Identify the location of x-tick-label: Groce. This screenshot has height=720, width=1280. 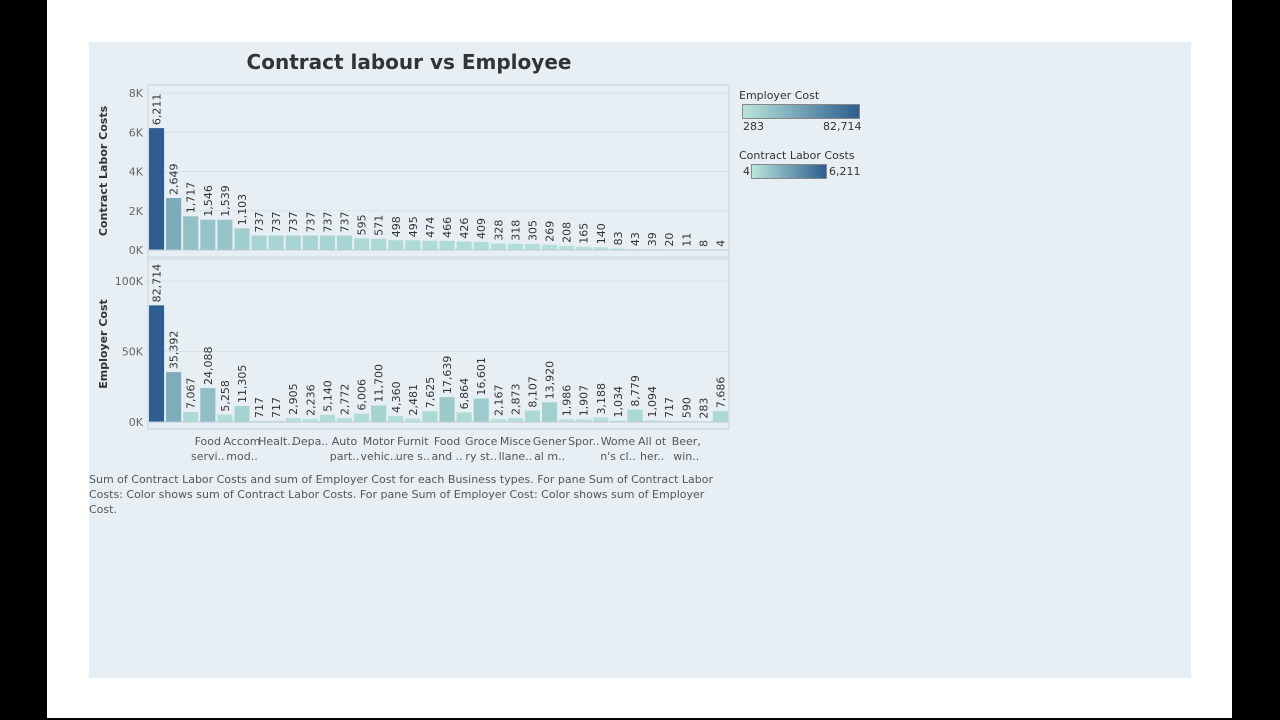
(481, 441).